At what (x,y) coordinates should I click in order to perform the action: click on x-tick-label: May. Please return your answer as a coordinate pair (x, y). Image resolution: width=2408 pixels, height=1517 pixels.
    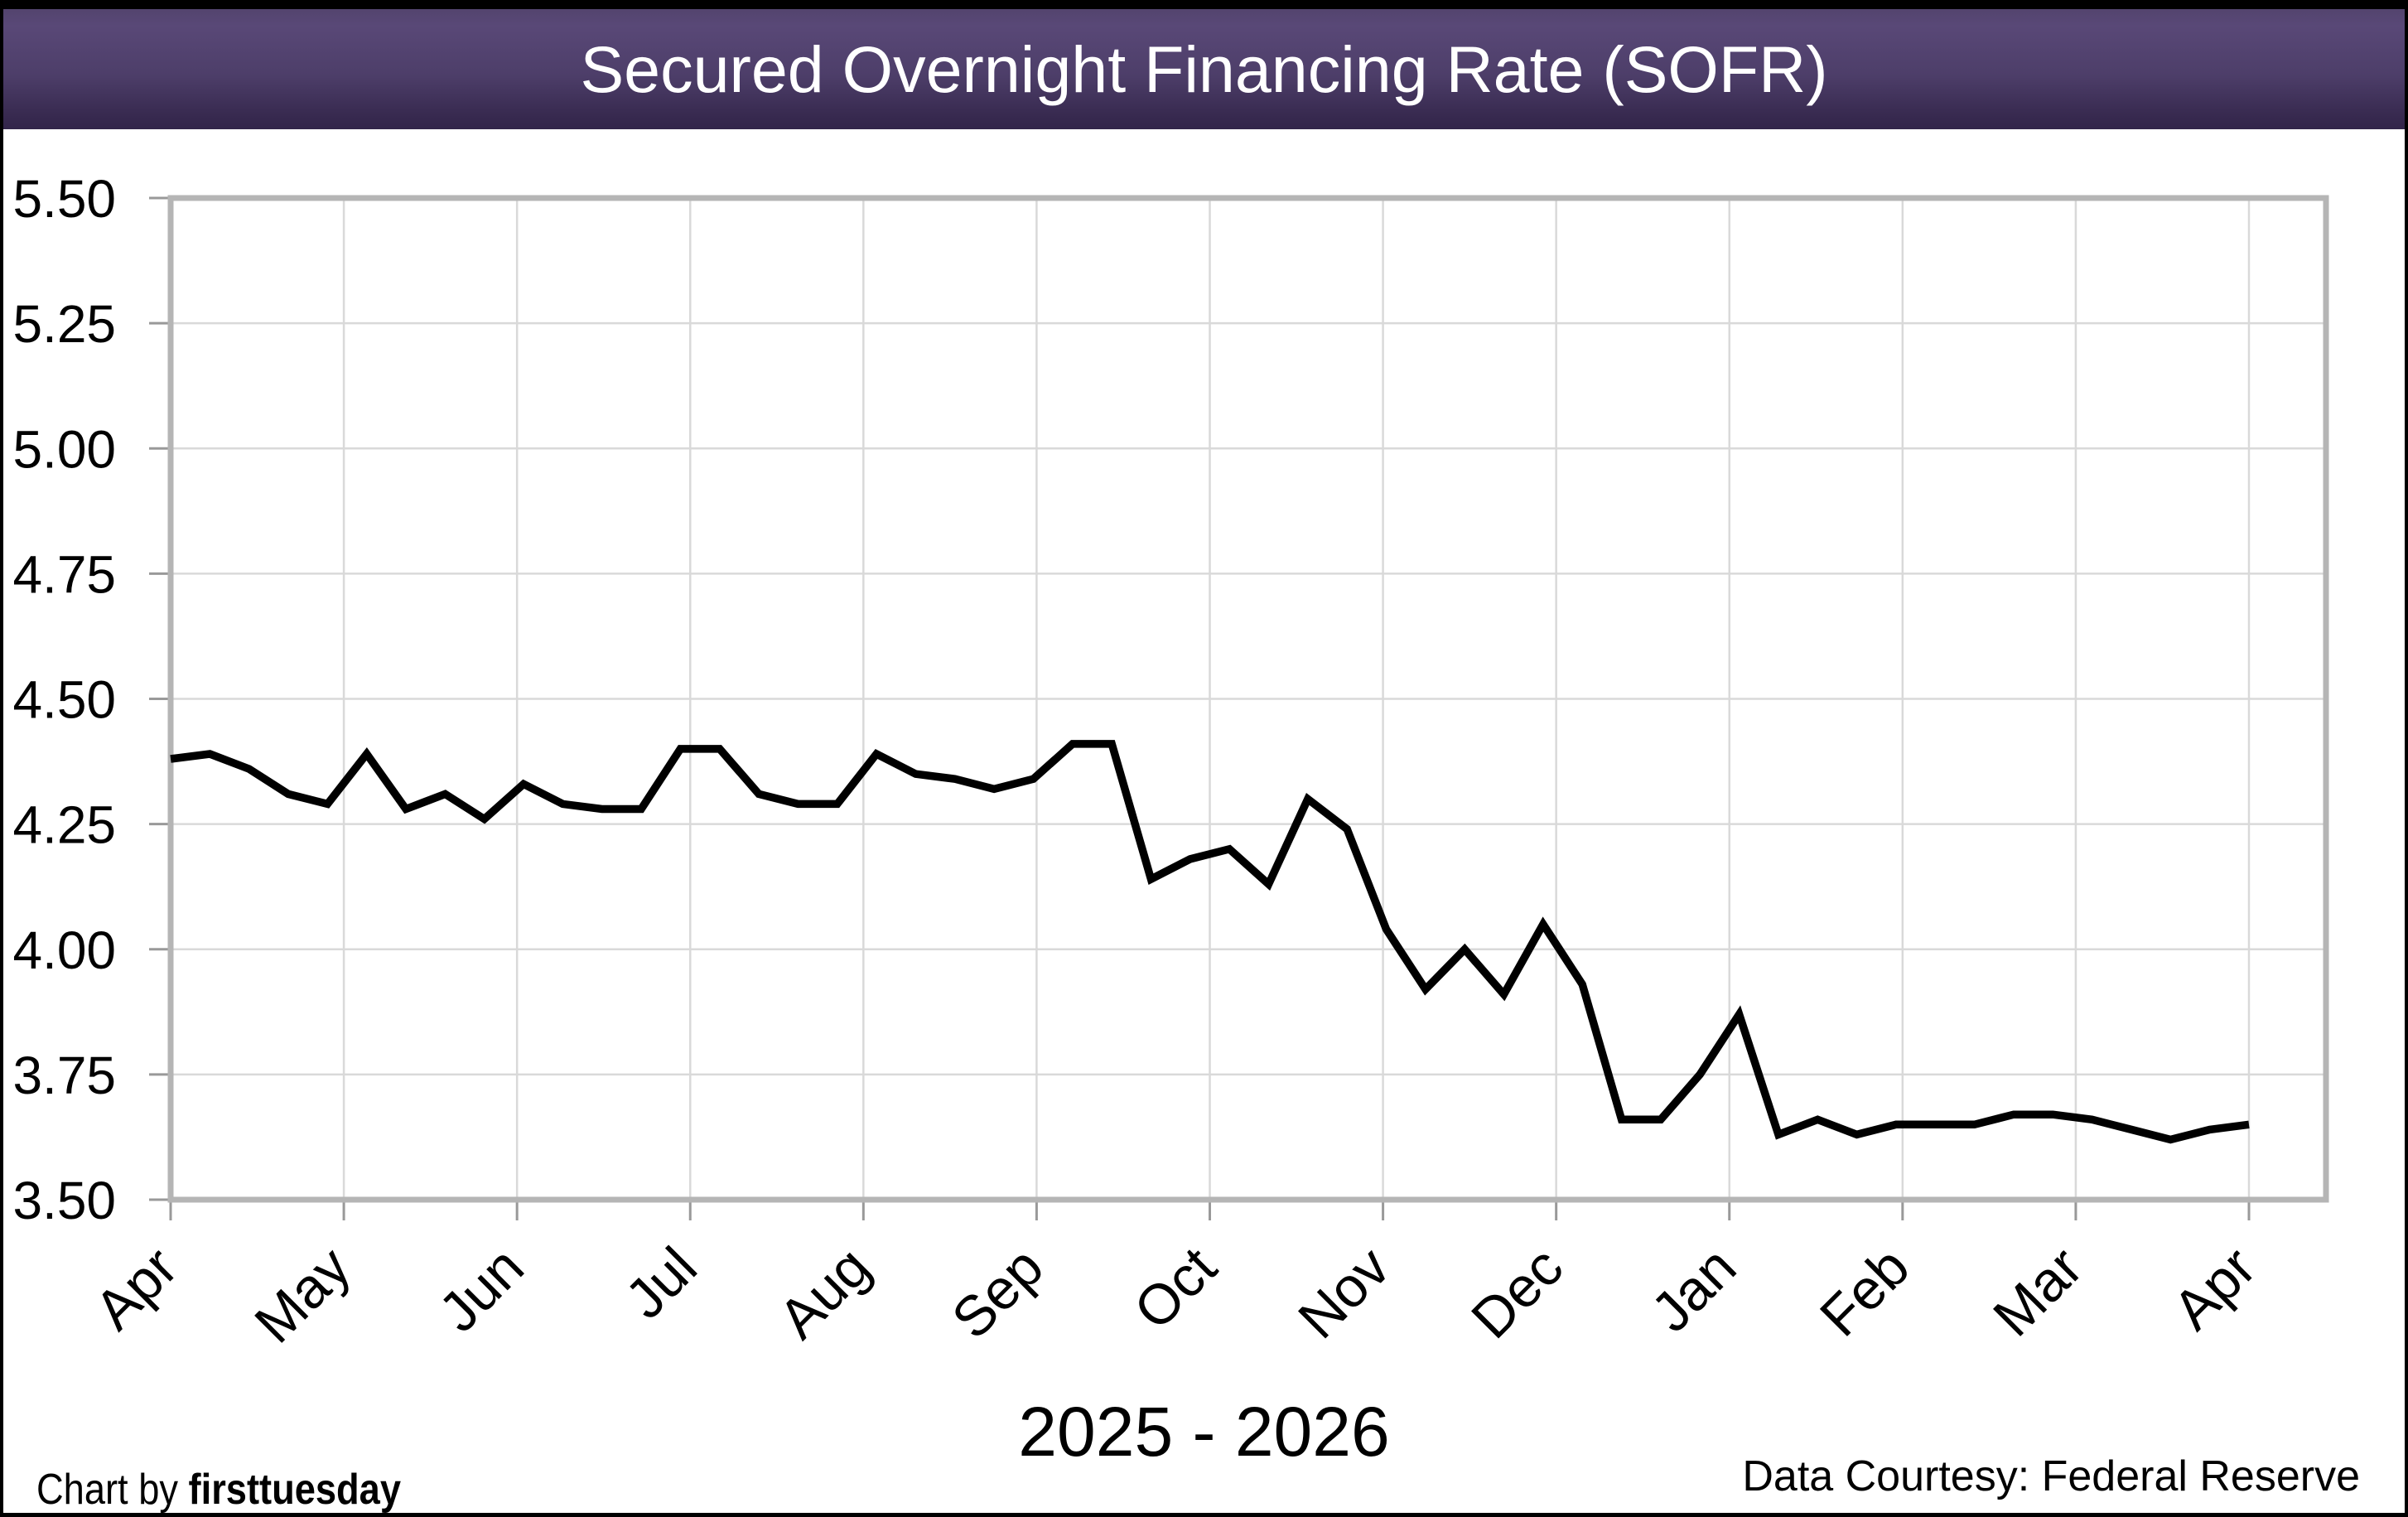
    Looking at the image, I should click on (303, 1295).